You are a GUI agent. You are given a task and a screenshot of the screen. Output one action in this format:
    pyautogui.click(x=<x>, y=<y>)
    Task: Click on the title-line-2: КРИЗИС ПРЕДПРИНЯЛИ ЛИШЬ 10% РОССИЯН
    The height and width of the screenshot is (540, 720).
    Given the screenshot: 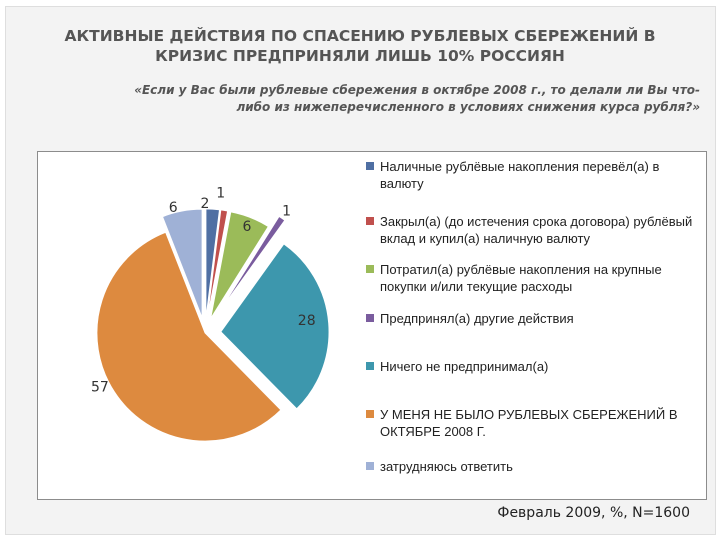 What is the action you would take?
    pyautogui.click(x=360, y=56)
    